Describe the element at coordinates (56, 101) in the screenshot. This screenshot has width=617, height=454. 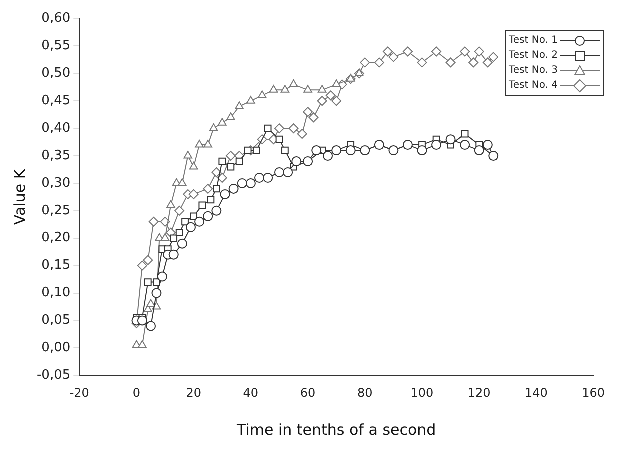
I see `y-tick-label: 0,45` at that location.